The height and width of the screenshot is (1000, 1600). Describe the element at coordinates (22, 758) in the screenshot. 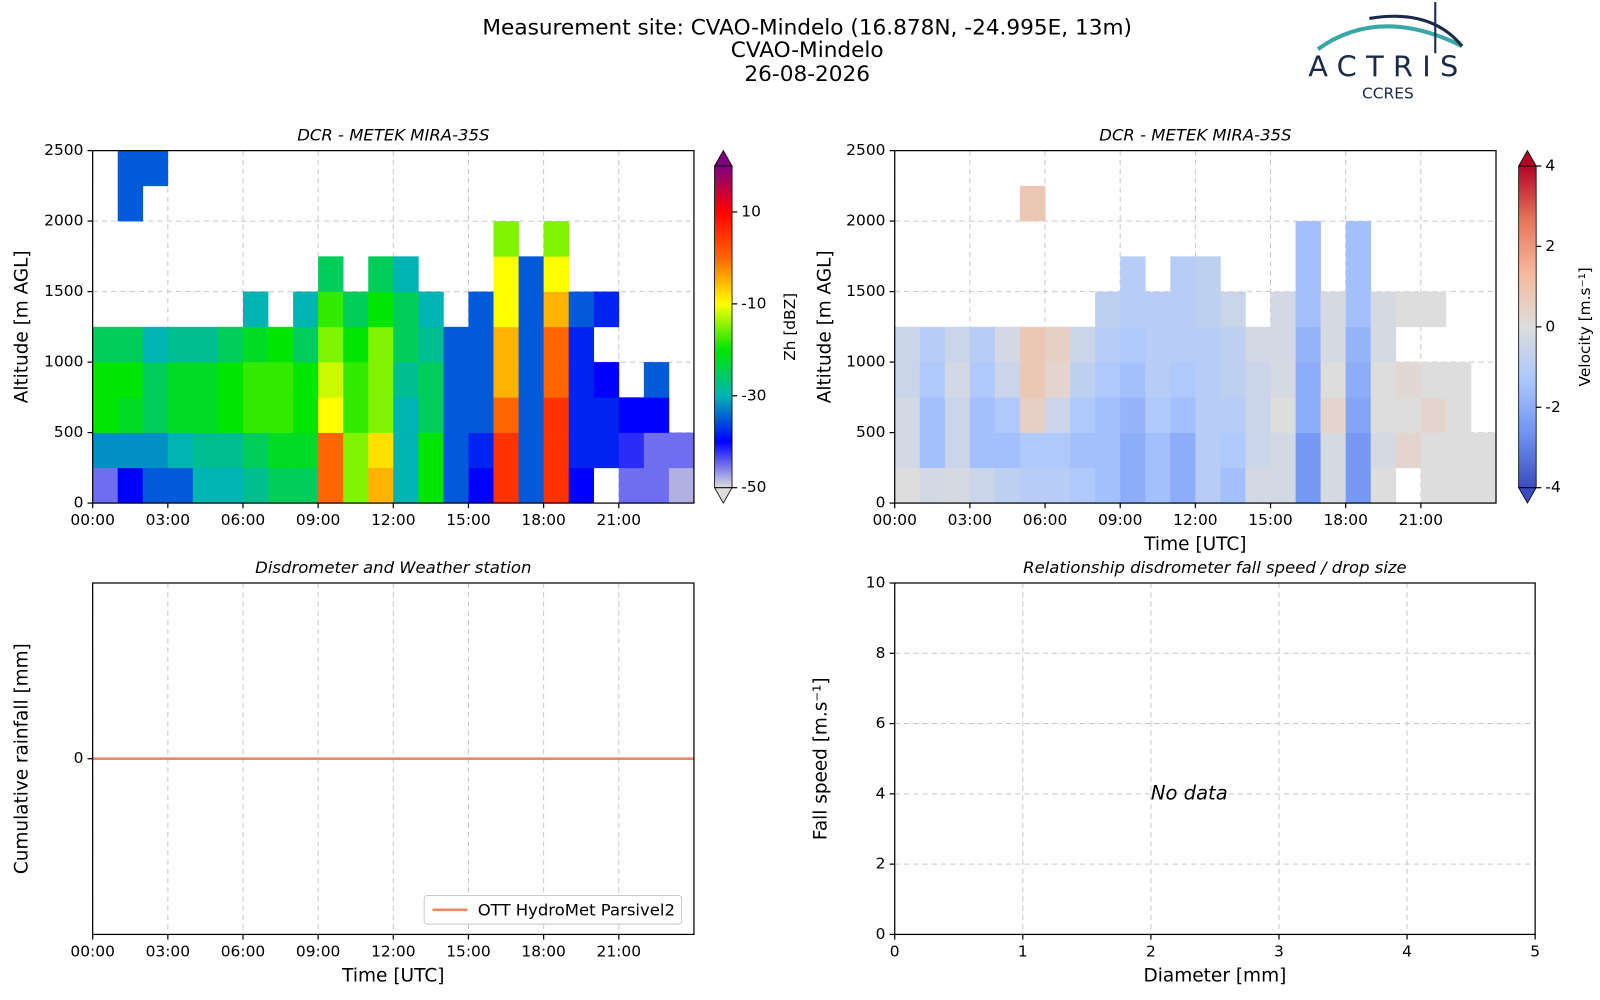

I see `y-axis-label: Cumulative rainfall [mm]` at that location.